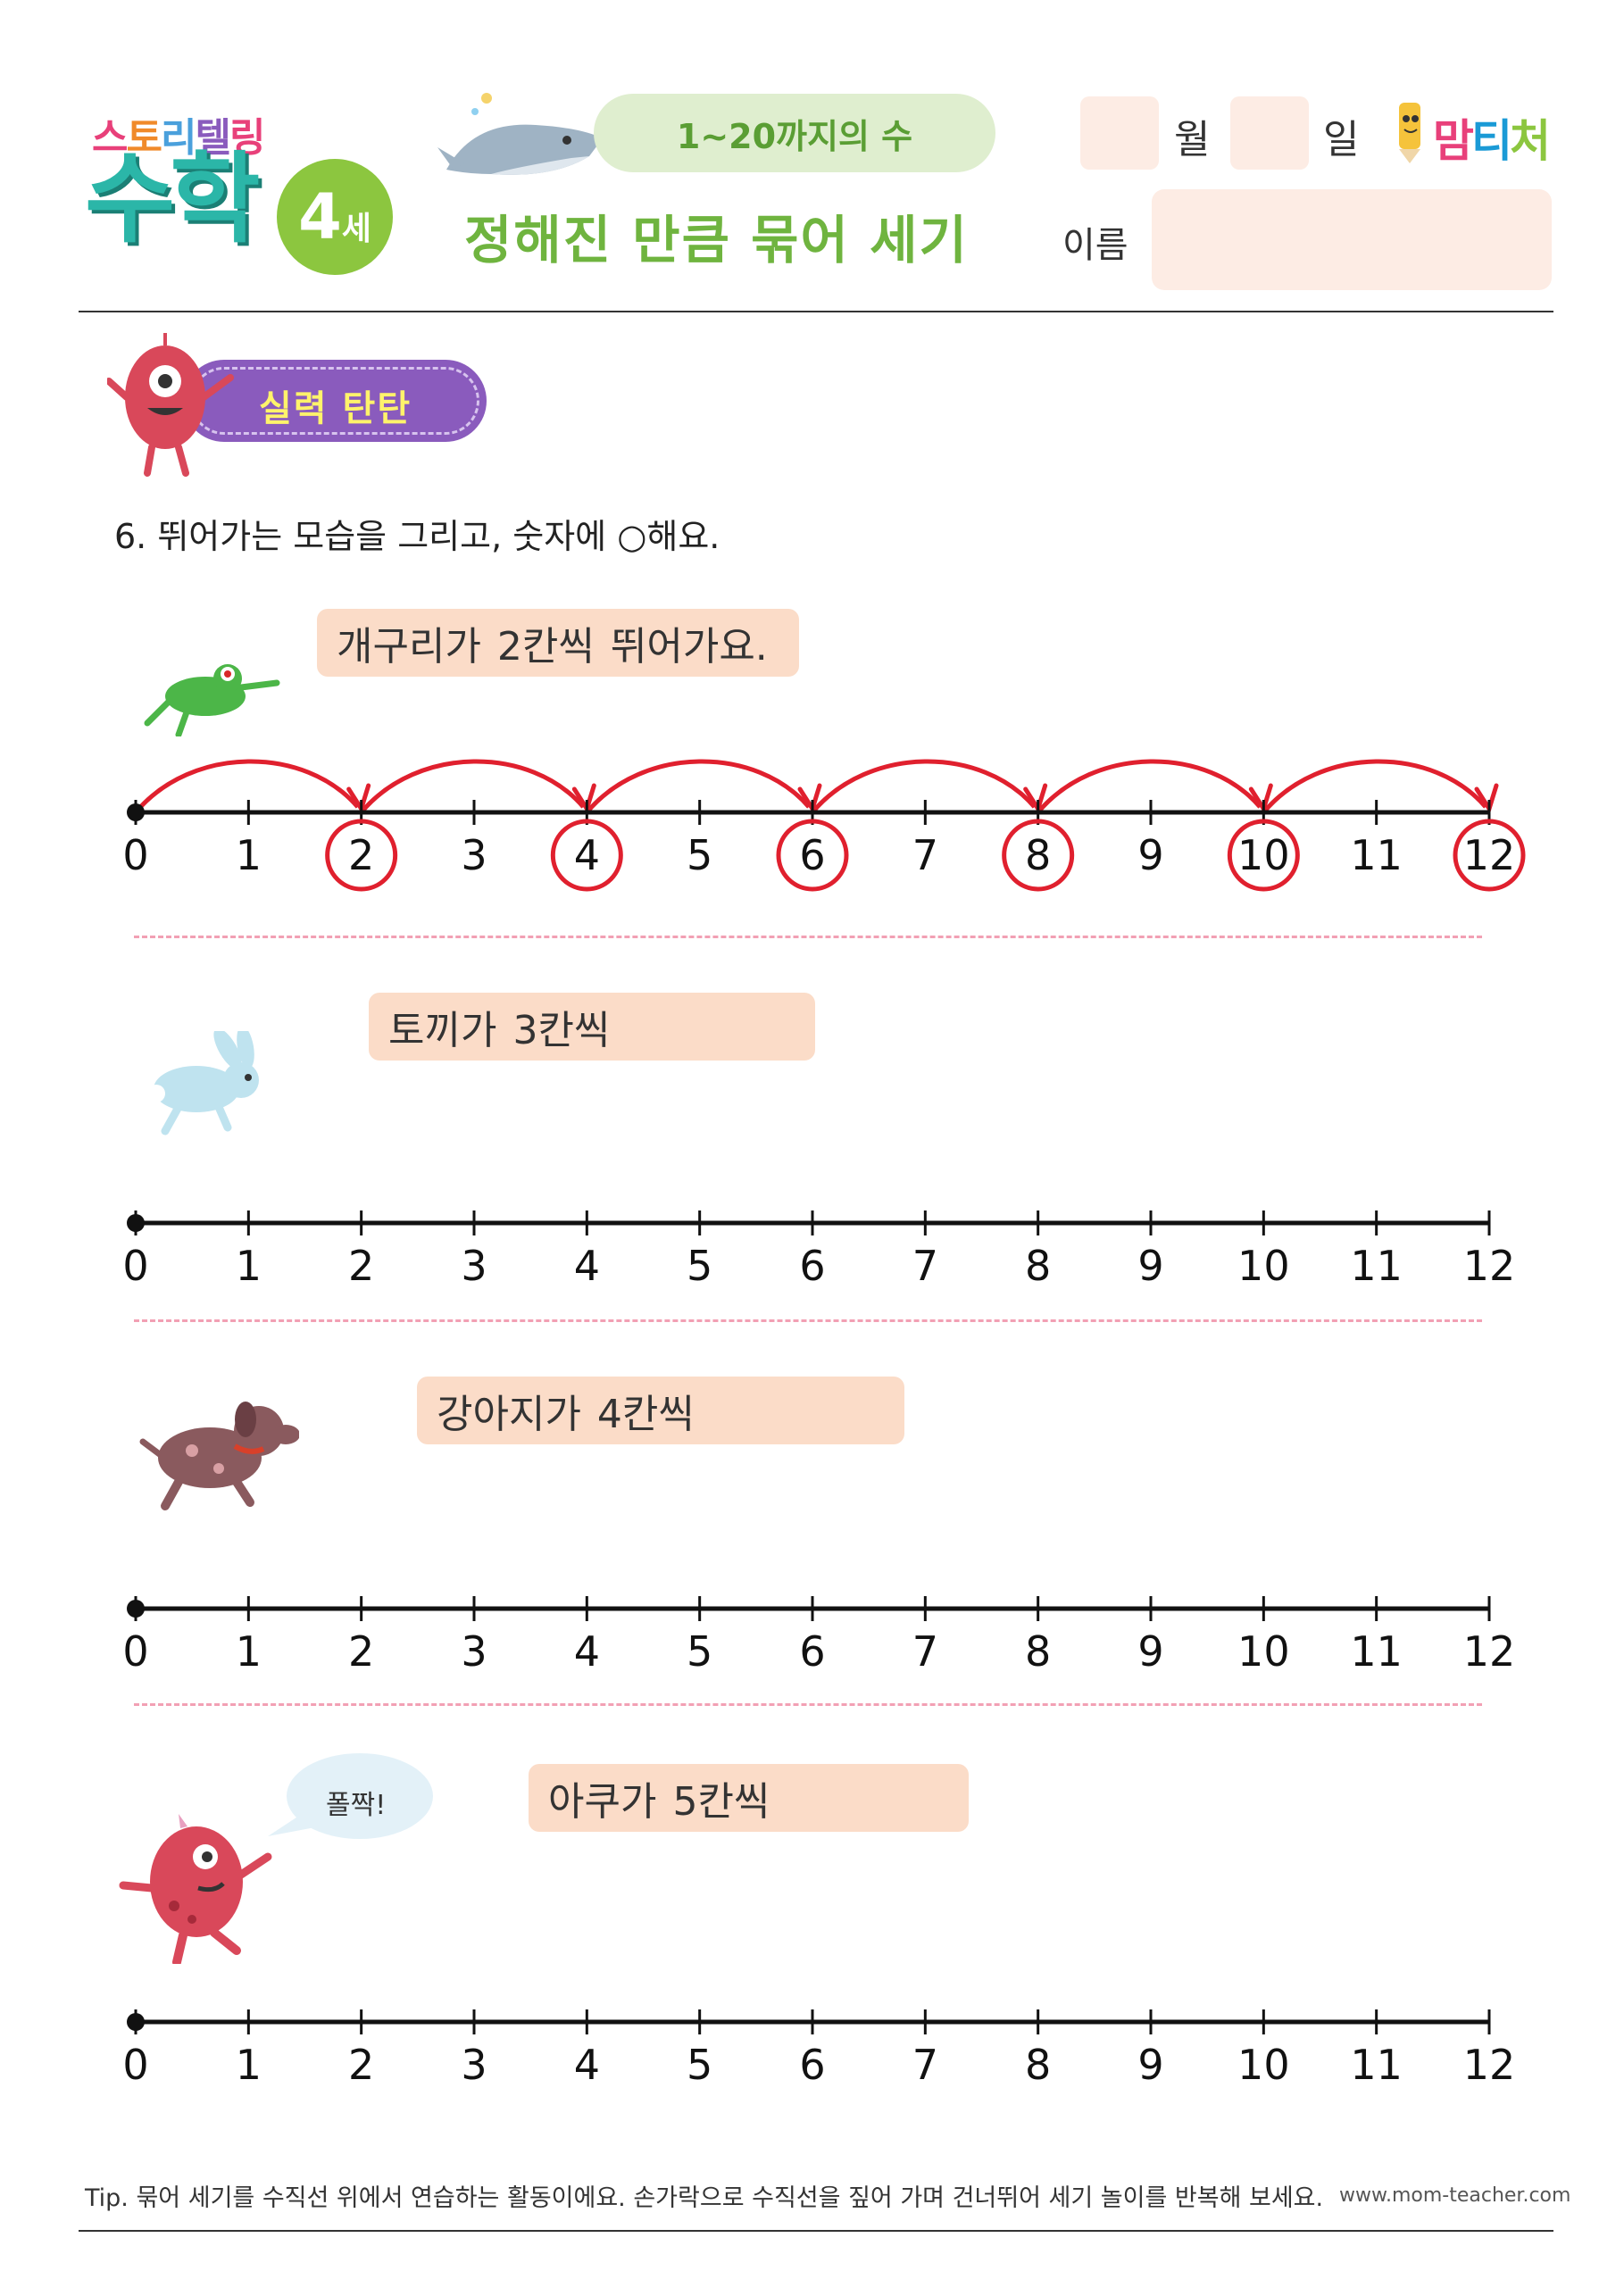 This screenshot has height=2296, width=1624. I want to click on number-line-3: 0 1 2 3 4 5 6 7 8 9 10 11 12, so click(819, 1636).